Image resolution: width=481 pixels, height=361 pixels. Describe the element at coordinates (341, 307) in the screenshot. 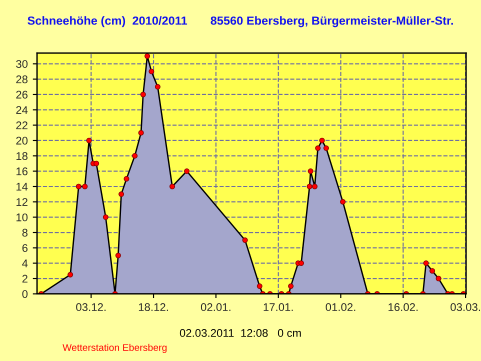

I see `x-tick-label: 01.02.` at that location.